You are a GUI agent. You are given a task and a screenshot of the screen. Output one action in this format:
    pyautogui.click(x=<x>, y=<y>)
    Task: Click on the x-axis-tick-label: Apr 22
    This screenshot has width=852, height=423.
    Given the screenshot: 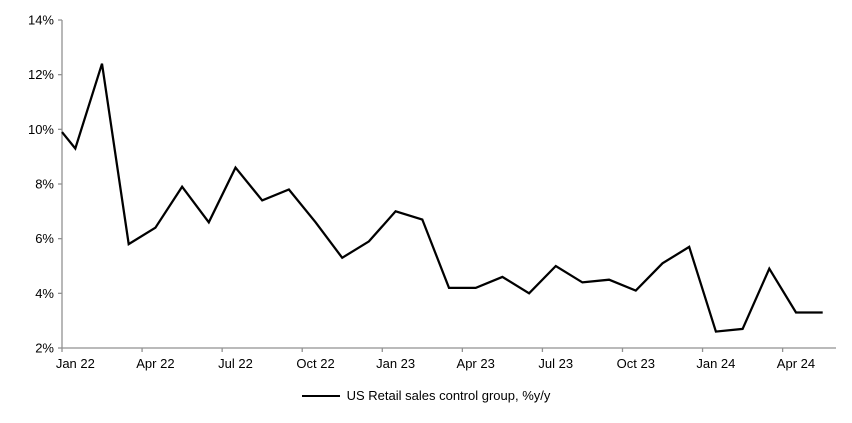 What is the action you would take?
    pyautogui.click(x=155, y=363)
    